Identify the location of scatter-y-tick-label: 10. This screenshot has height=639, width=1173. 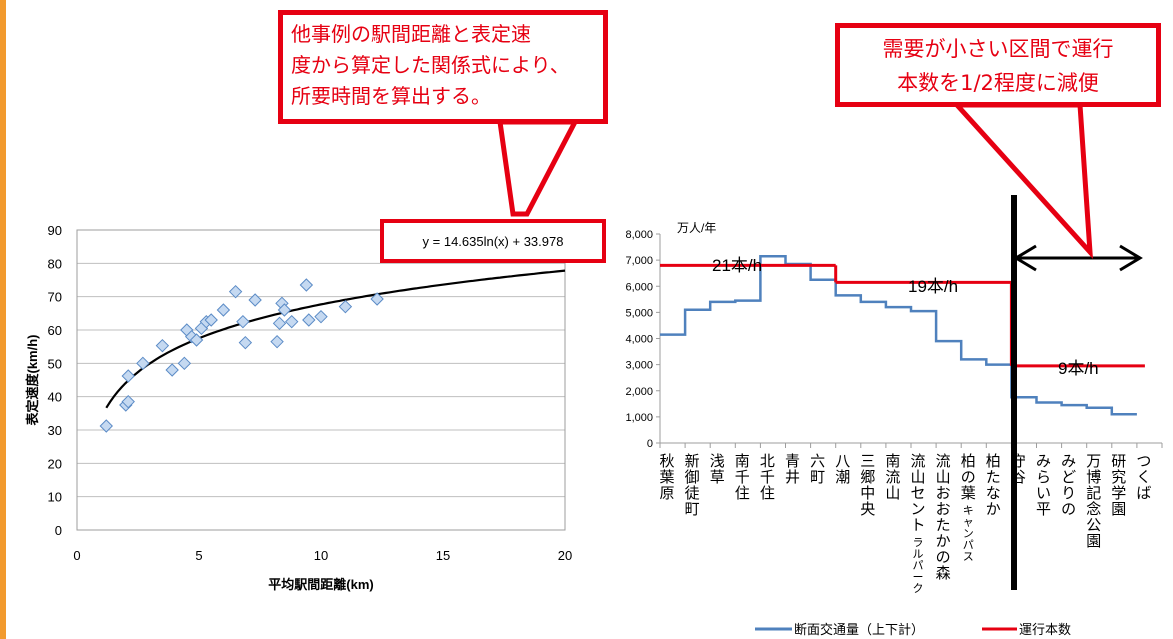
(55, 497).